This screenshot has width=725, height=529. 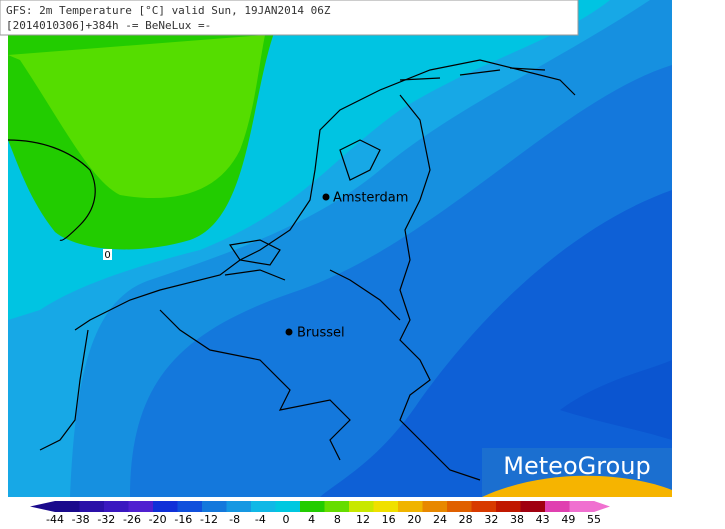 I want to click on colorbar-tick-label: 38, so click(x=517, y=519).